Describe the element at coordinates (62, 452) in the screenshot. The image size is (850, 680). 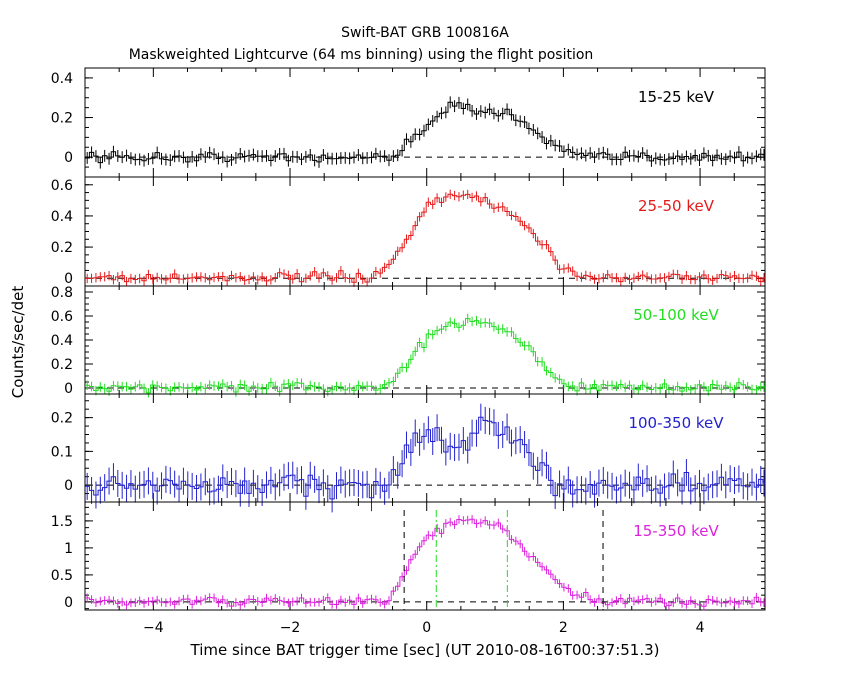
I see `y-tick-label: 0.1` at that location.